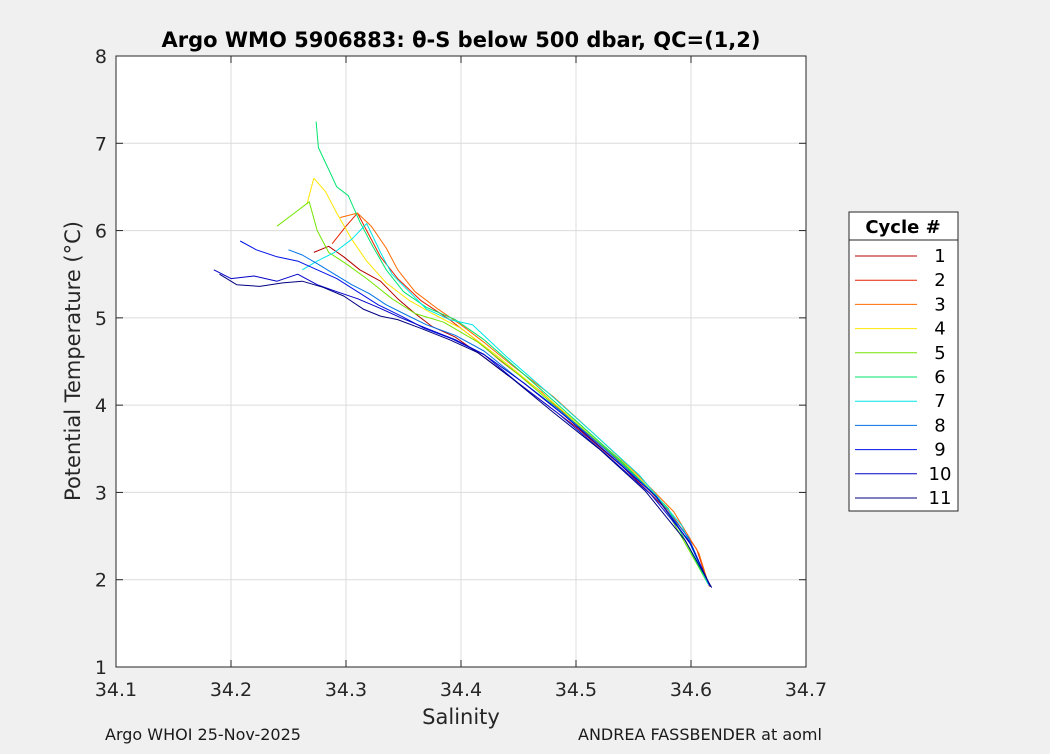  Describe the element at coordinates (939, 353) in the screenshot. I see `legend-label-cycle-5: 5` at that location.